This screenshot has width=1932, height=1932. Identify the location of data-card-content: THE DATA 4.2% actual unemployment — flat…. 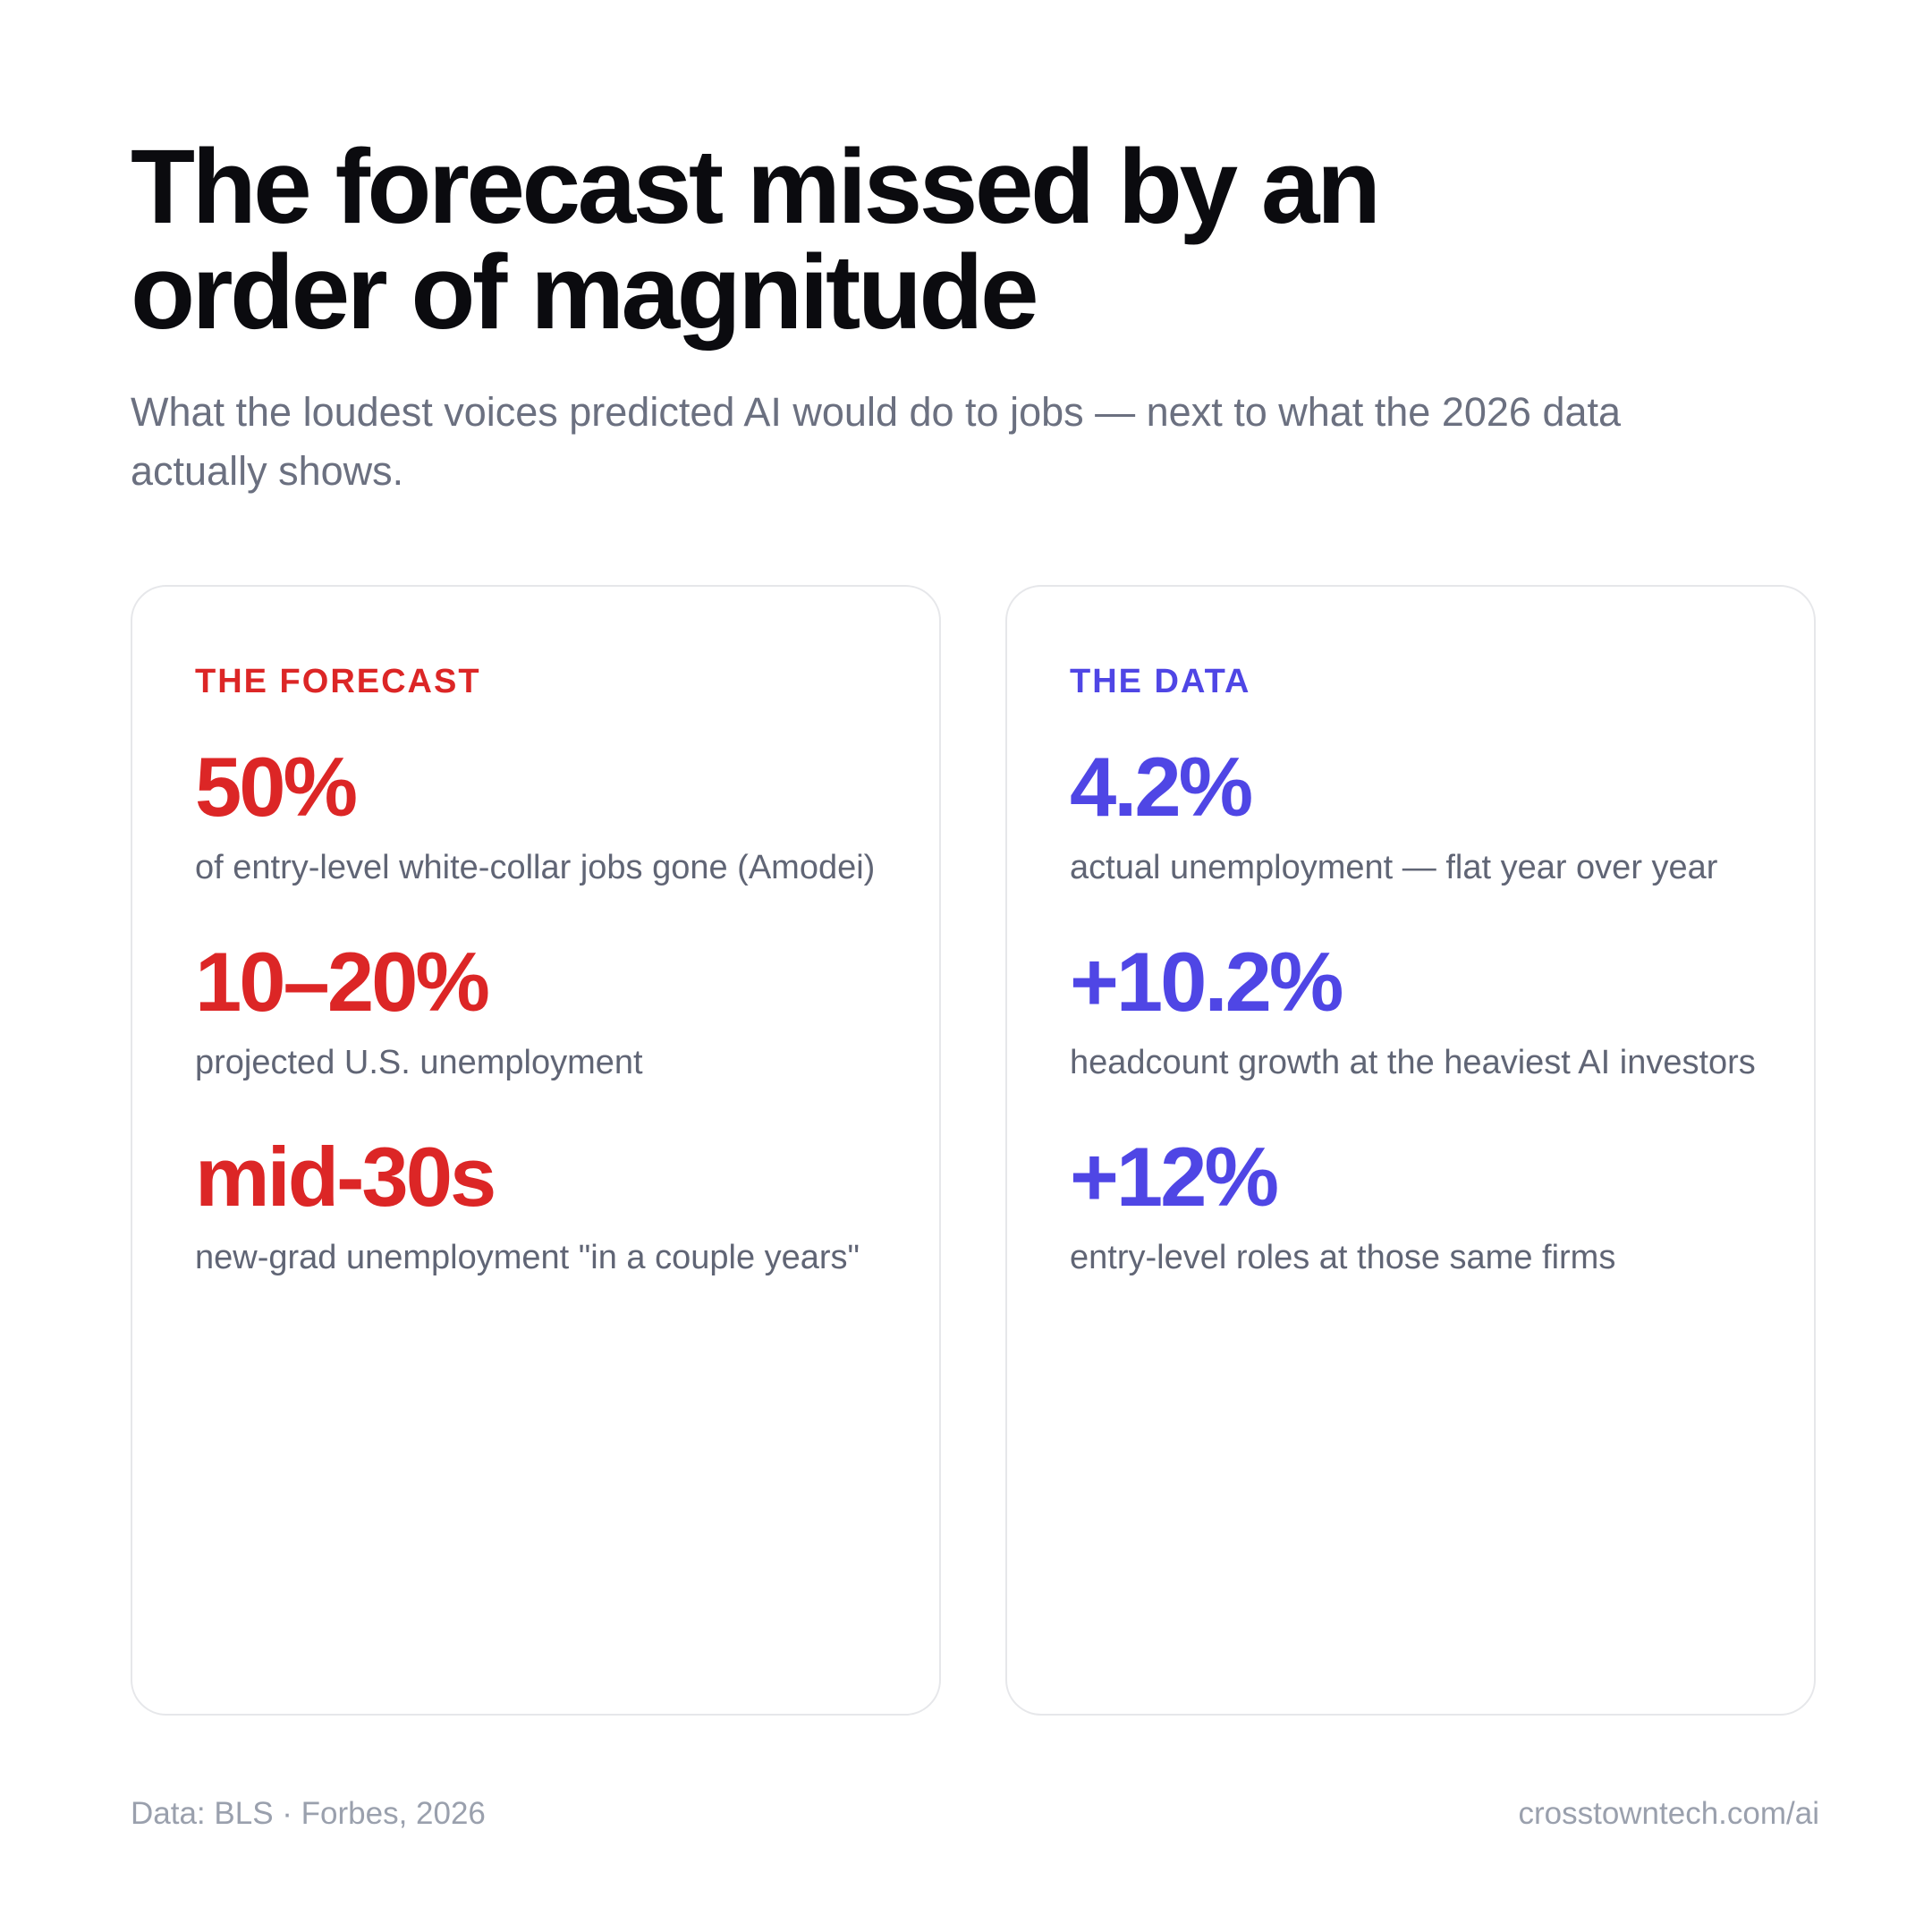
(1418, 969).